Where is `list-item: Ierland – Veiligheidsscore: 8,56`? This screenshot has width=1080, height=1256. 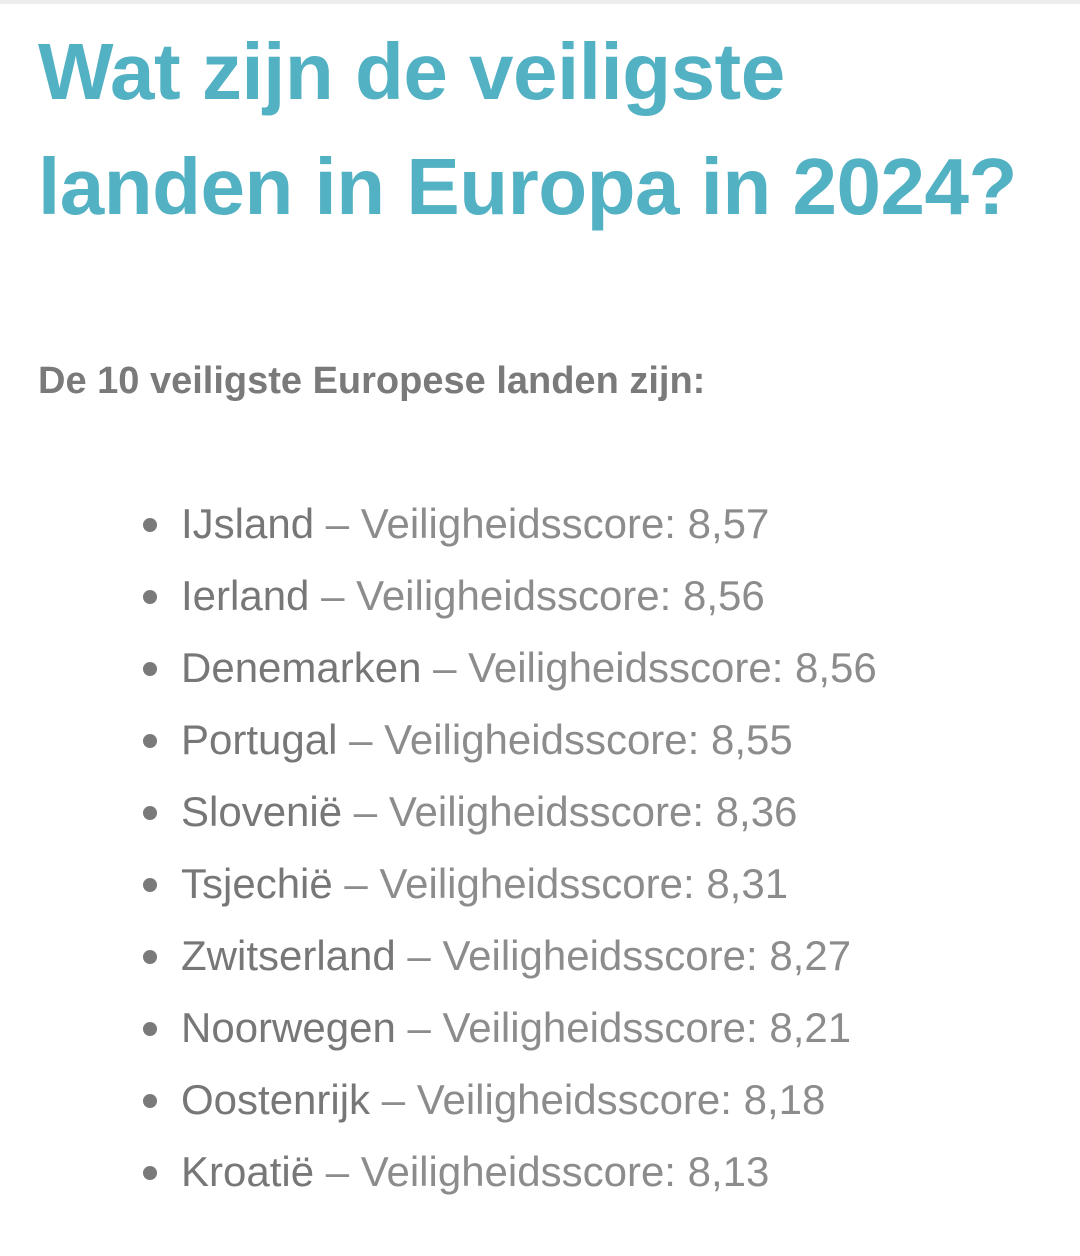 list-item: Ierland – Veiligheidsscore: 8,56 is located at coordinates (438, 596).